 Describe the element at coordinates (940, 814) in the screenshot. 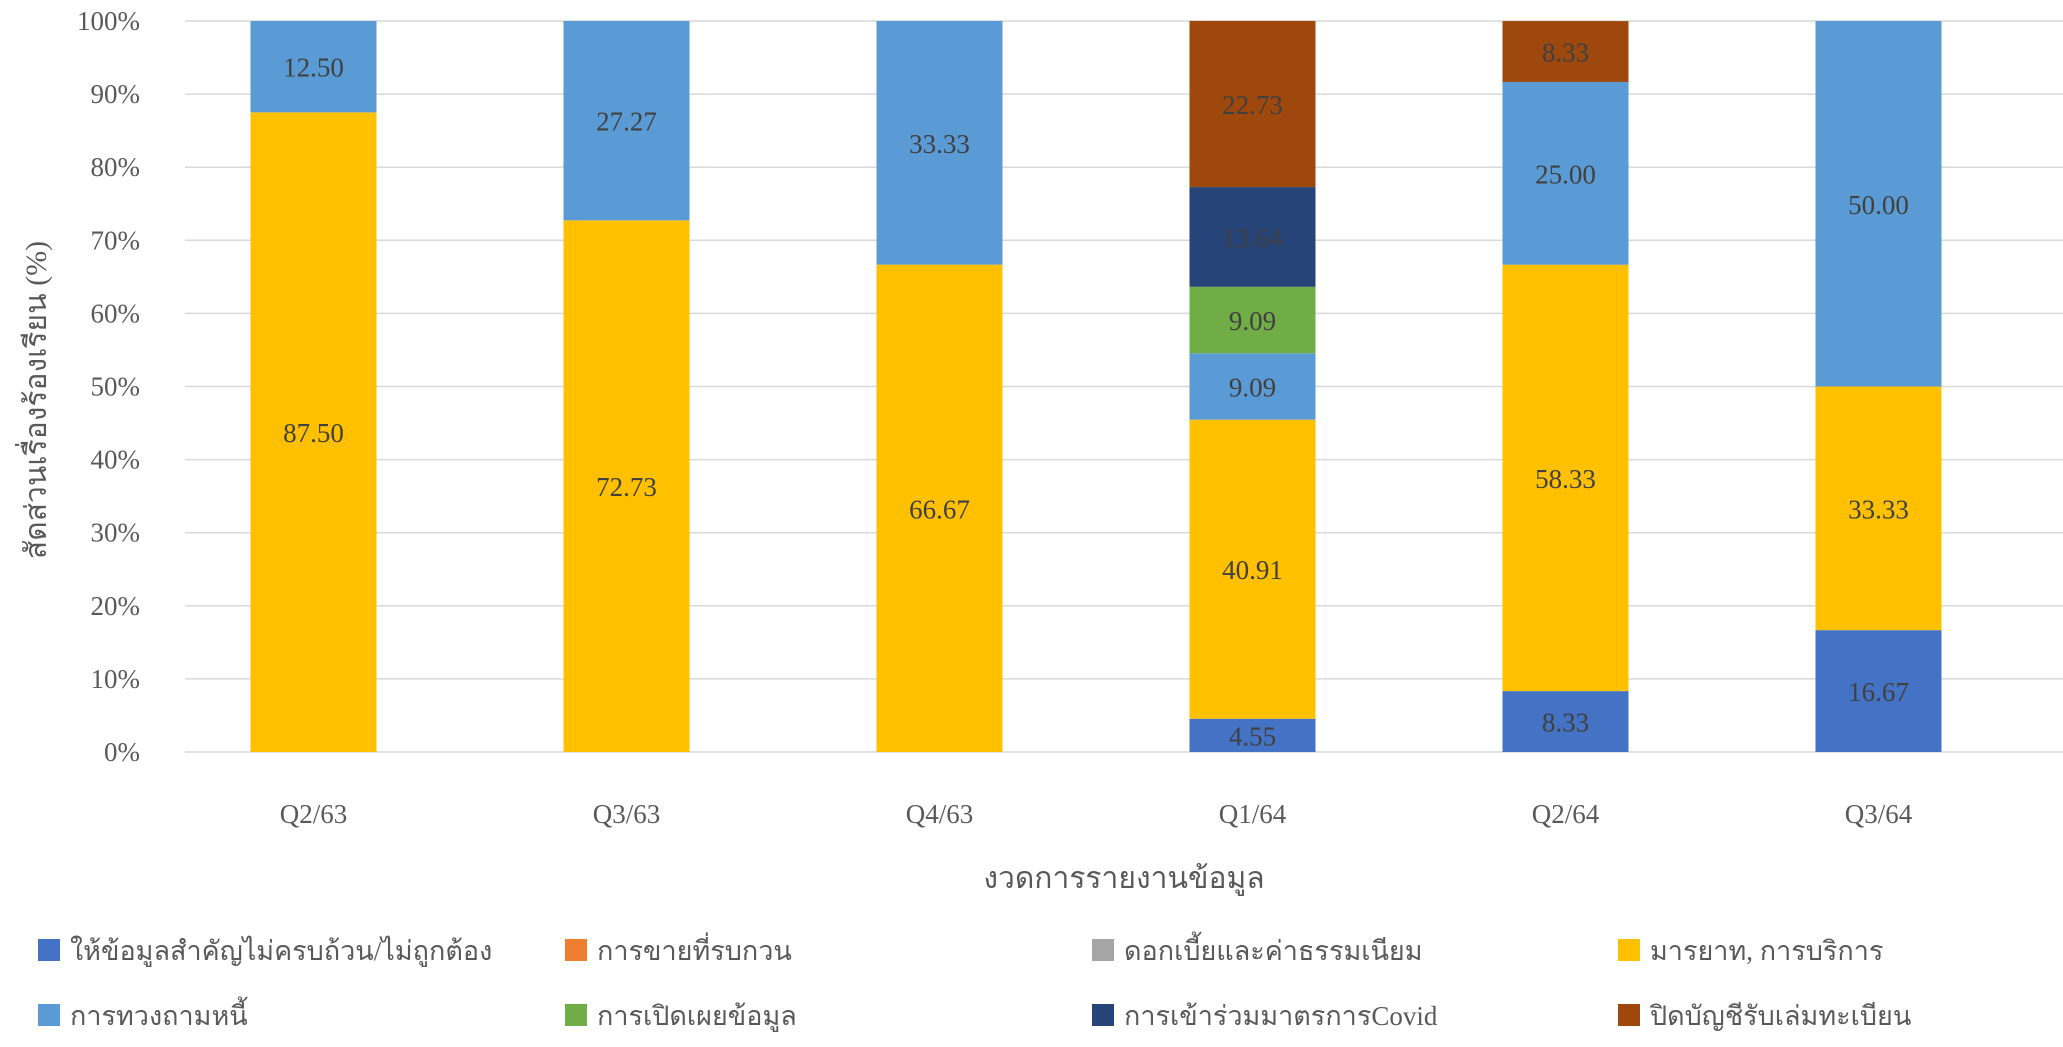

I see `x-tick-label: Q4/63` at that location.